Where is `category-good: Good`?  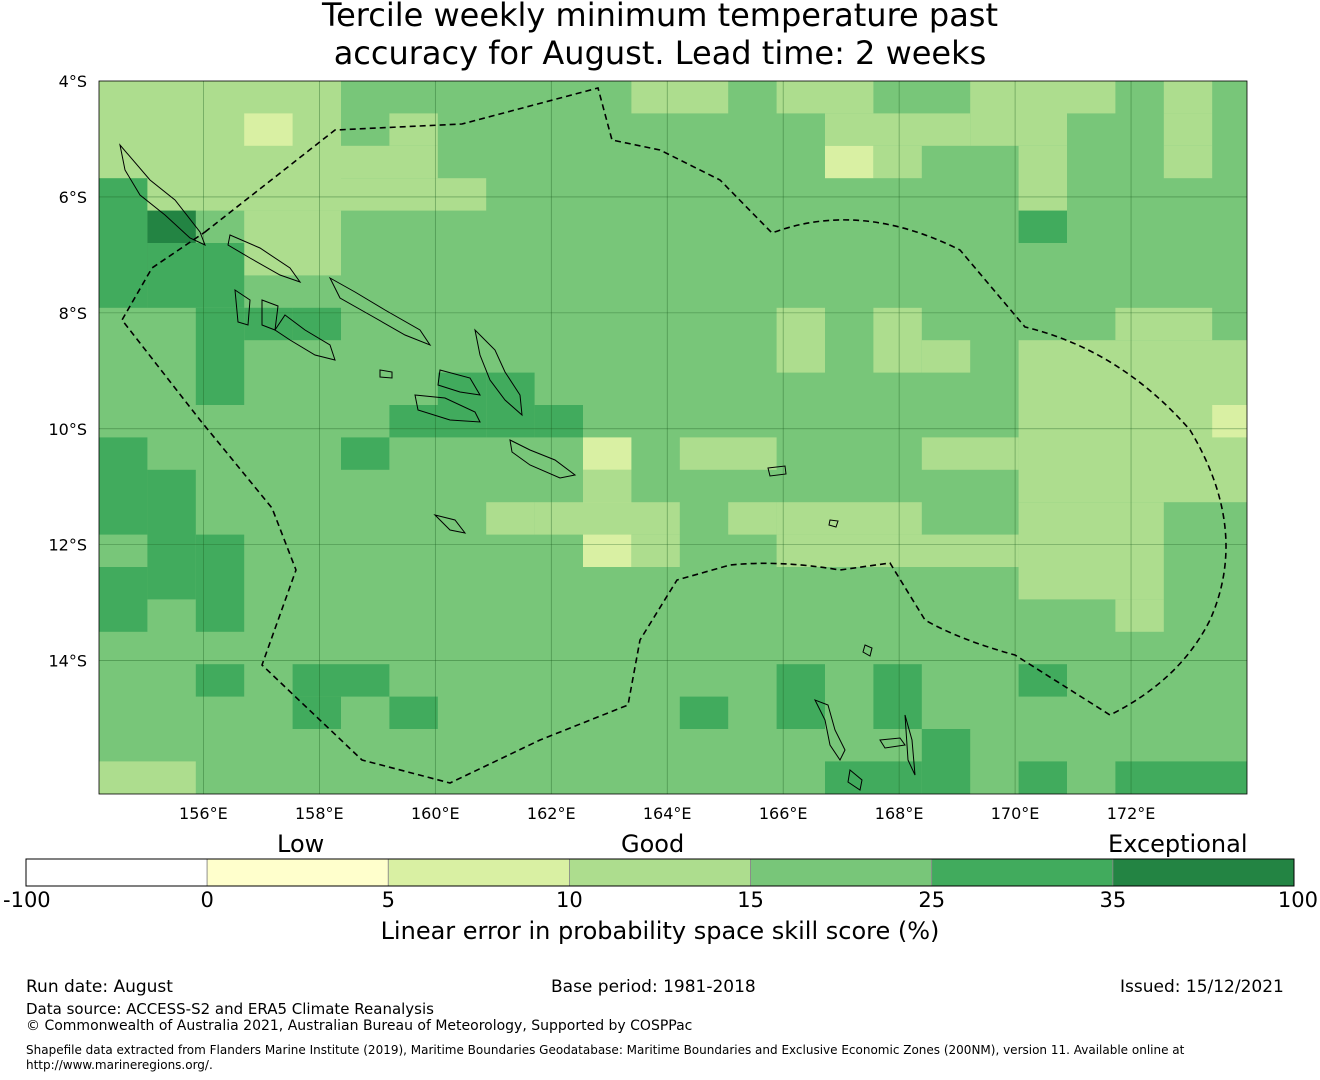 category-good: Good is located at coordinates (653, 844).